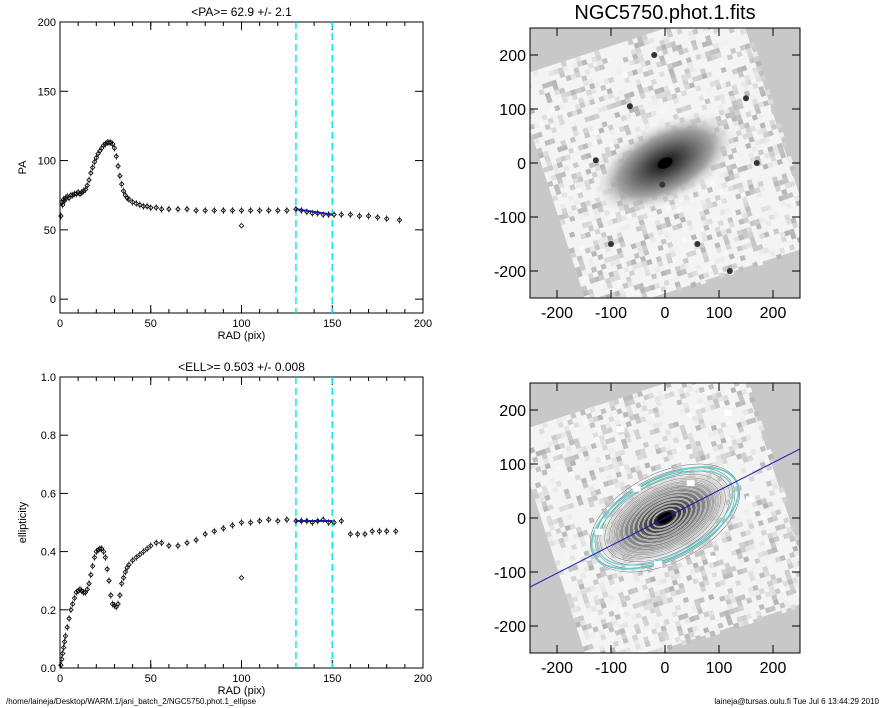  What do you see at coordinates (512, 411) in the screenshot?
I see `y-tick-label: 200` at bounding box center [512, 411].